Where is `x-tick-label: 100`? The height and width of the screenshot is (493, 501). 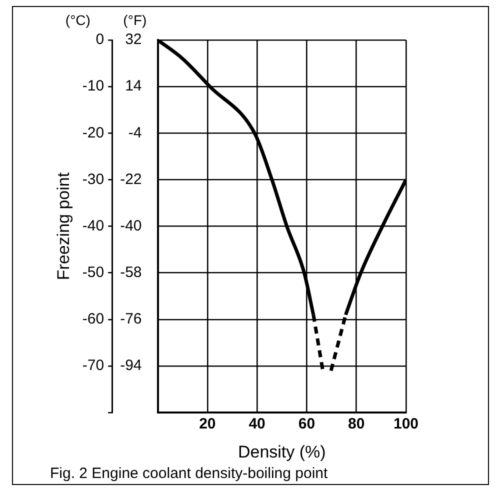 x-tick-label: 100 is located at coordinates (406, 424).